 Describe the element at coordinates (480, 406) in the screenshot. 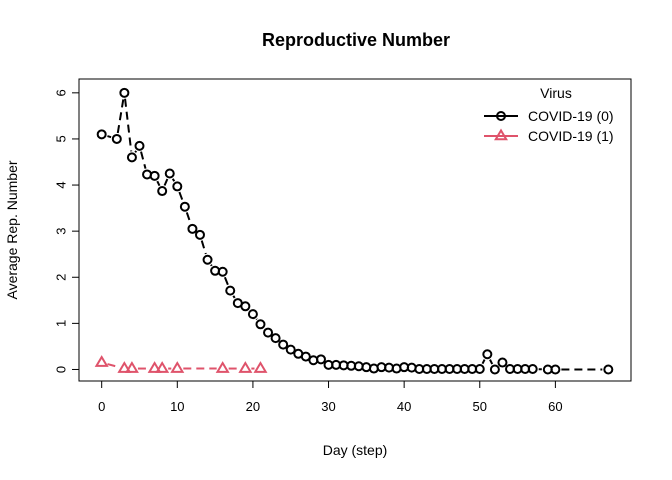

I see `x-tick-label: 50` at that location.